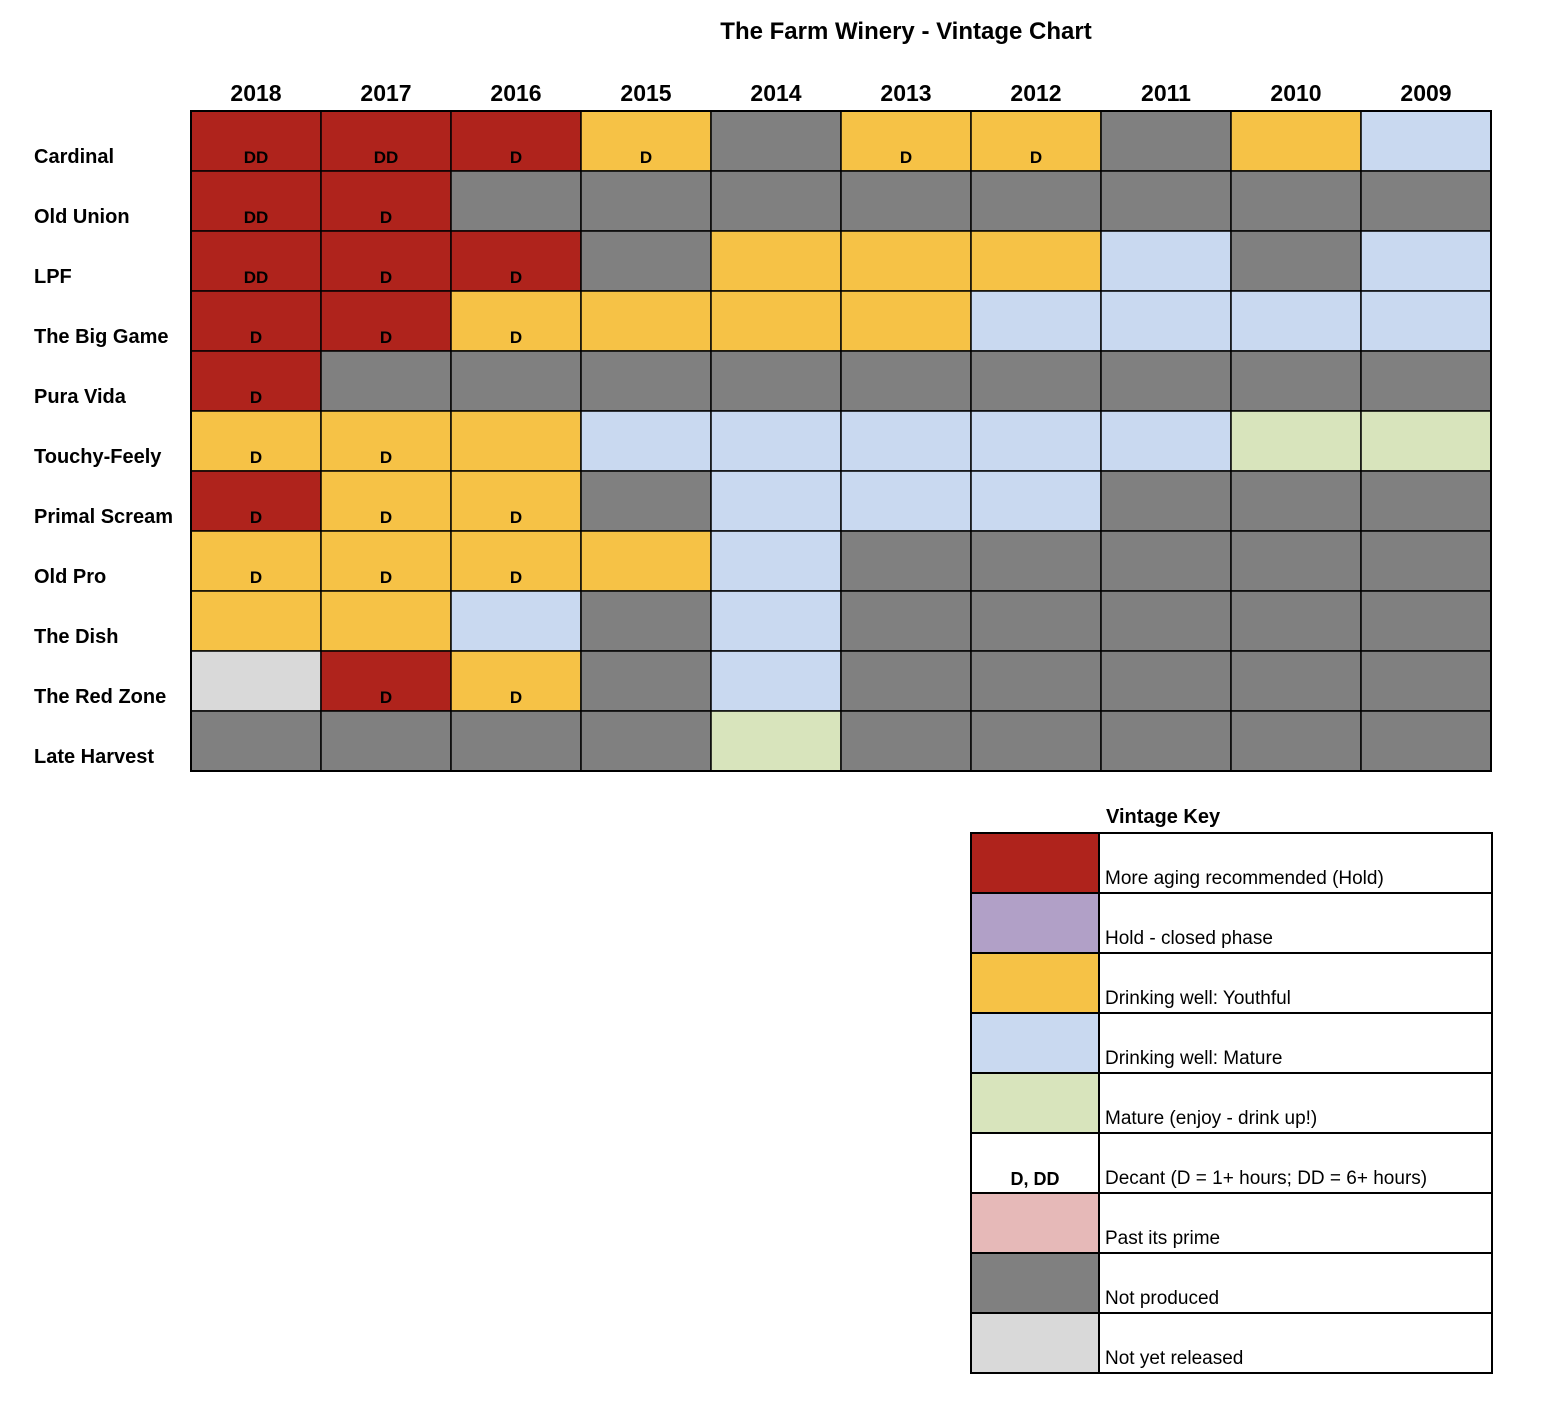 The image size is (1558, 1424). Describe the element at coordinates (1295, 1043) in the screenshot. I see `legend-label: Drinking well: Mature` at that location.